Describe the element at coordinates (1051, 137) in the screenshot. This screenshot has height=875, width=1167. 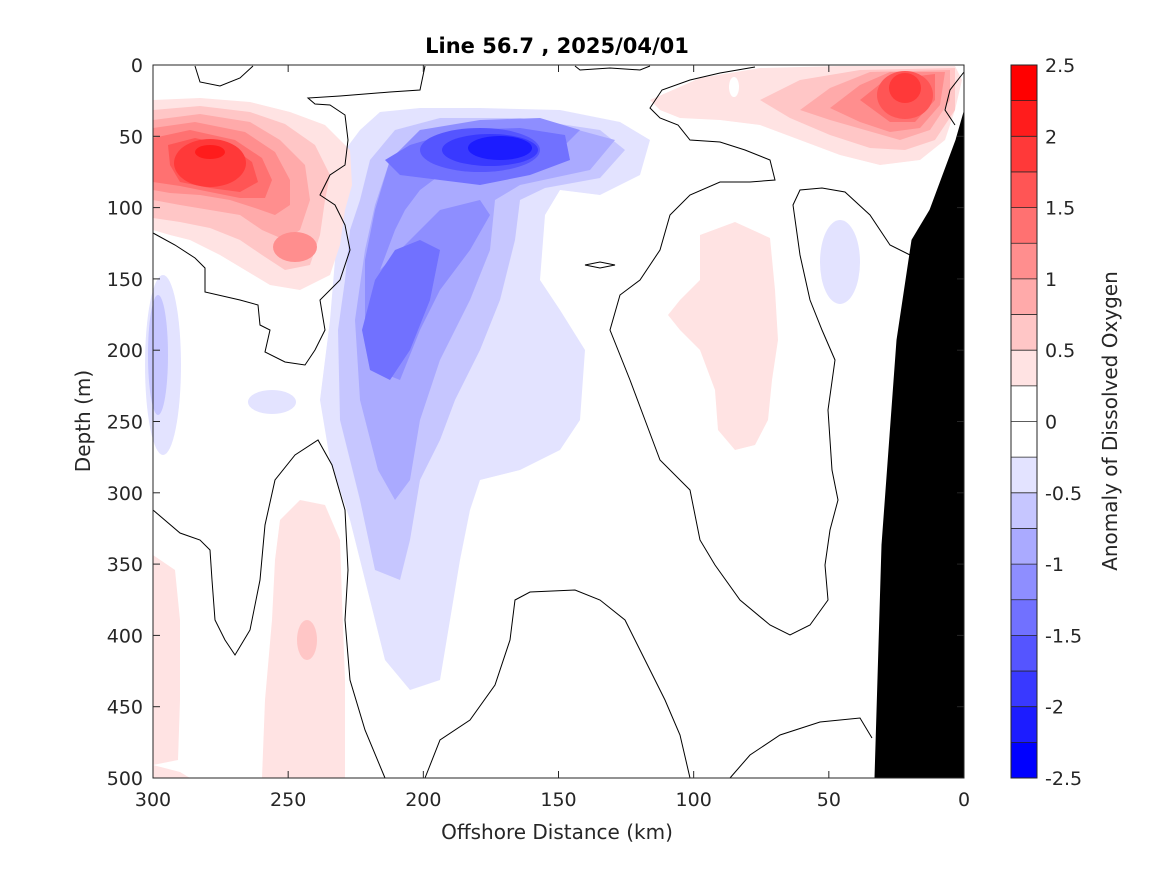
I see `colorbar-tick-label: 2` at that location.